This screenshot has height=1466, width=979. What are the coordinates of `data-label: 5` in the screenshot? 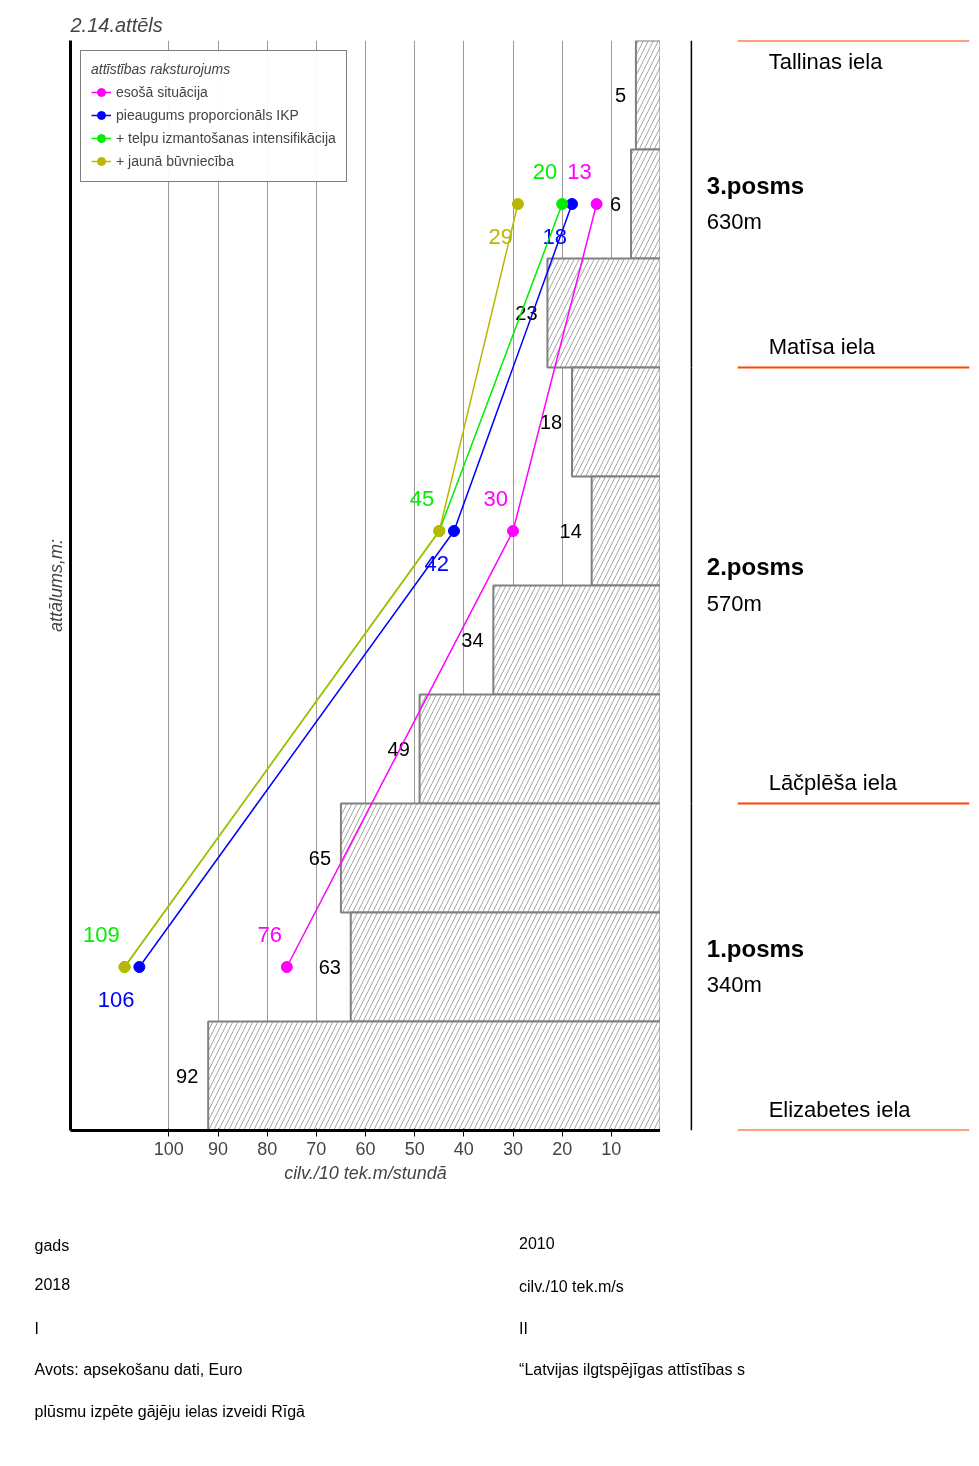 It's located at (620, 95).